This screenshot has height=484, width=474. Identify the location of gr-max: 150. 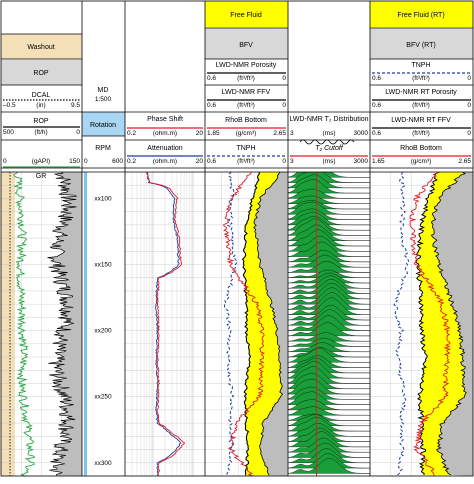
(74, 161).